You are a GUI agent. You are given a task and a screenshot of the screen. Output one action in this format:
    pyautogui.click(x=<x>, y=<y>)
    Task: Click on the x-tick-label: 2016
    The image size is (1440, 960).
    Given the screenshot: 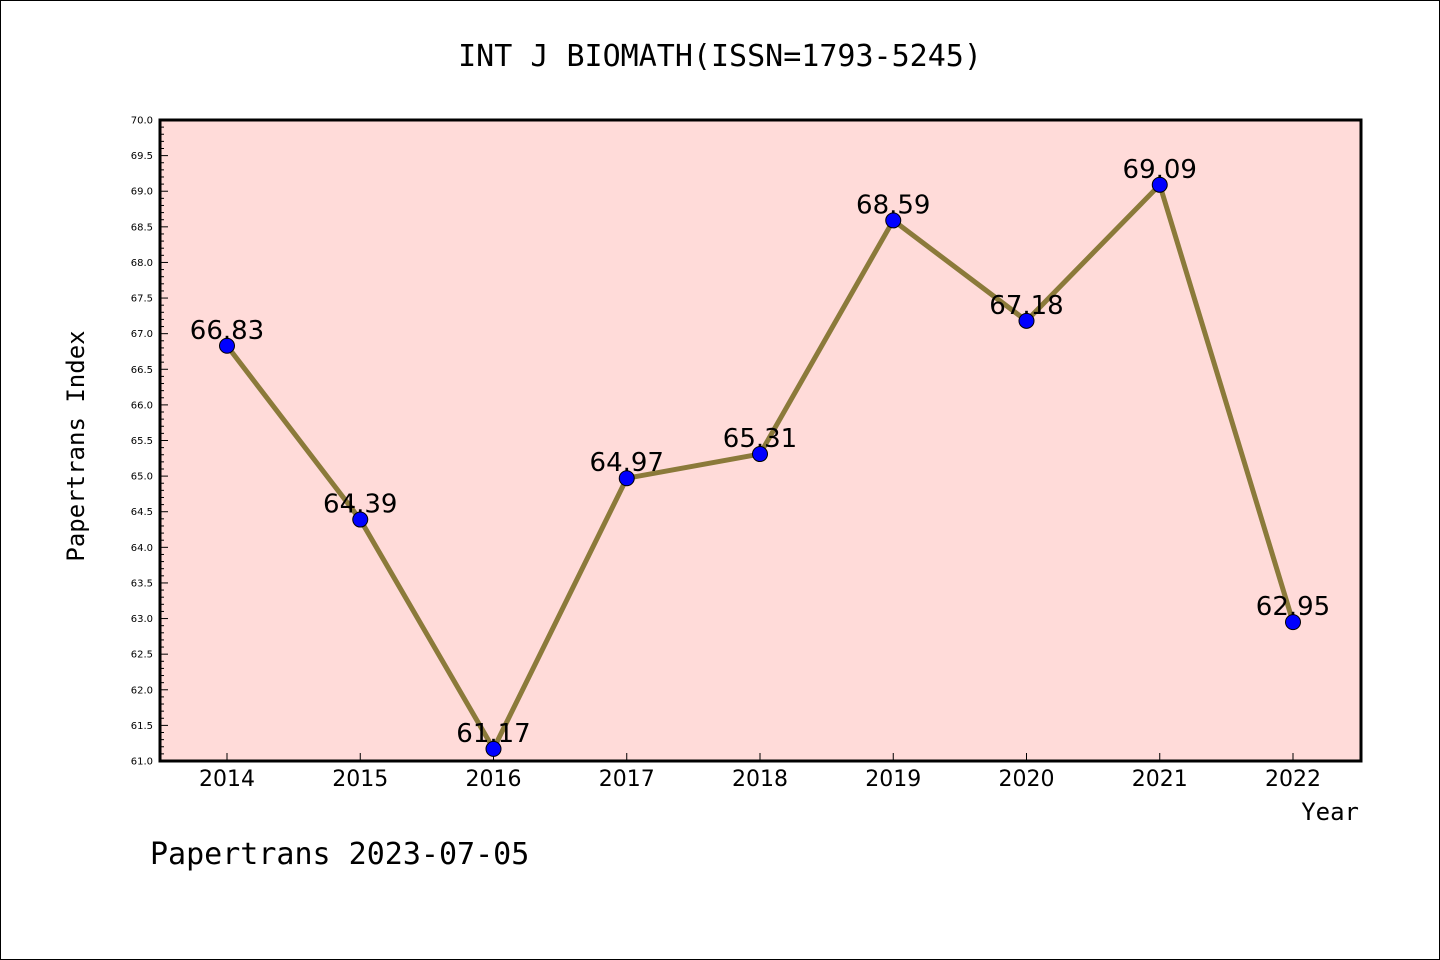 What is the action you would take?
    pyautogui.click(x=494, y=779)
    